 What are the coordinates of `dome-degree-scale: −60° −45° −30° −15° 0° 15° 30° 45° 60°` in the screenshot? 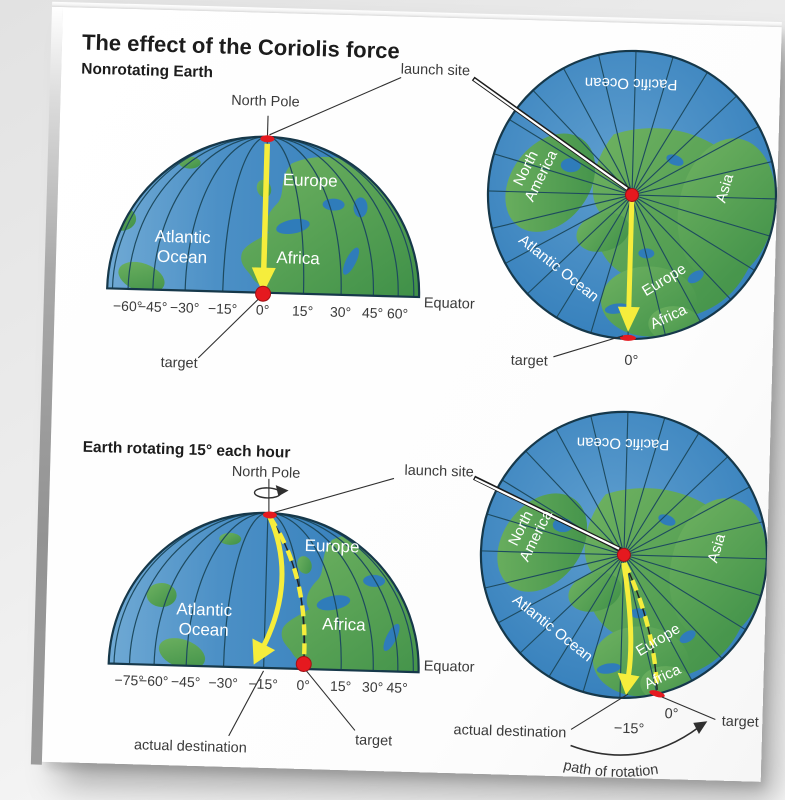 It's located at (261, 310).